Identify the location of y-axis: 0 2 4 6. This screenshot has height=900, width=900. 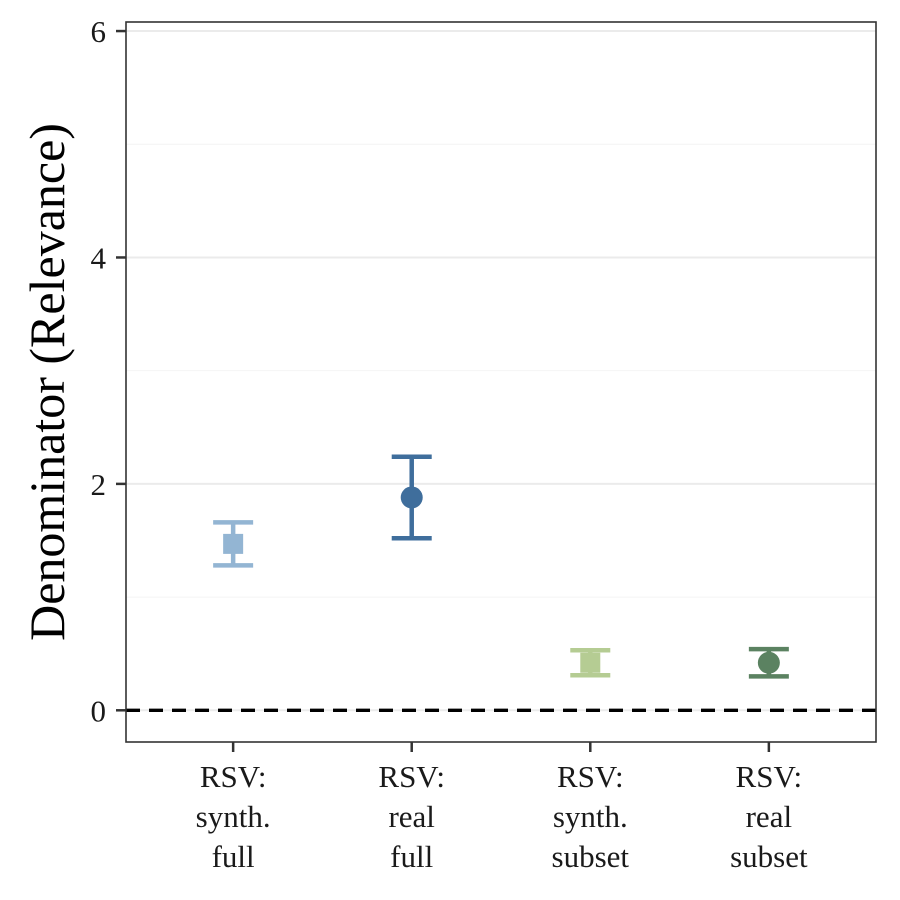
(108, 371).